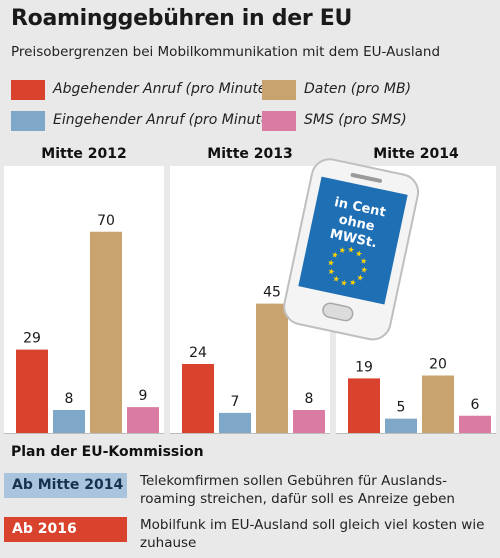 The image size is (500, 558). I want to click on legend-label: Eingehender Anruf (pro Minute), so click(164, 120).